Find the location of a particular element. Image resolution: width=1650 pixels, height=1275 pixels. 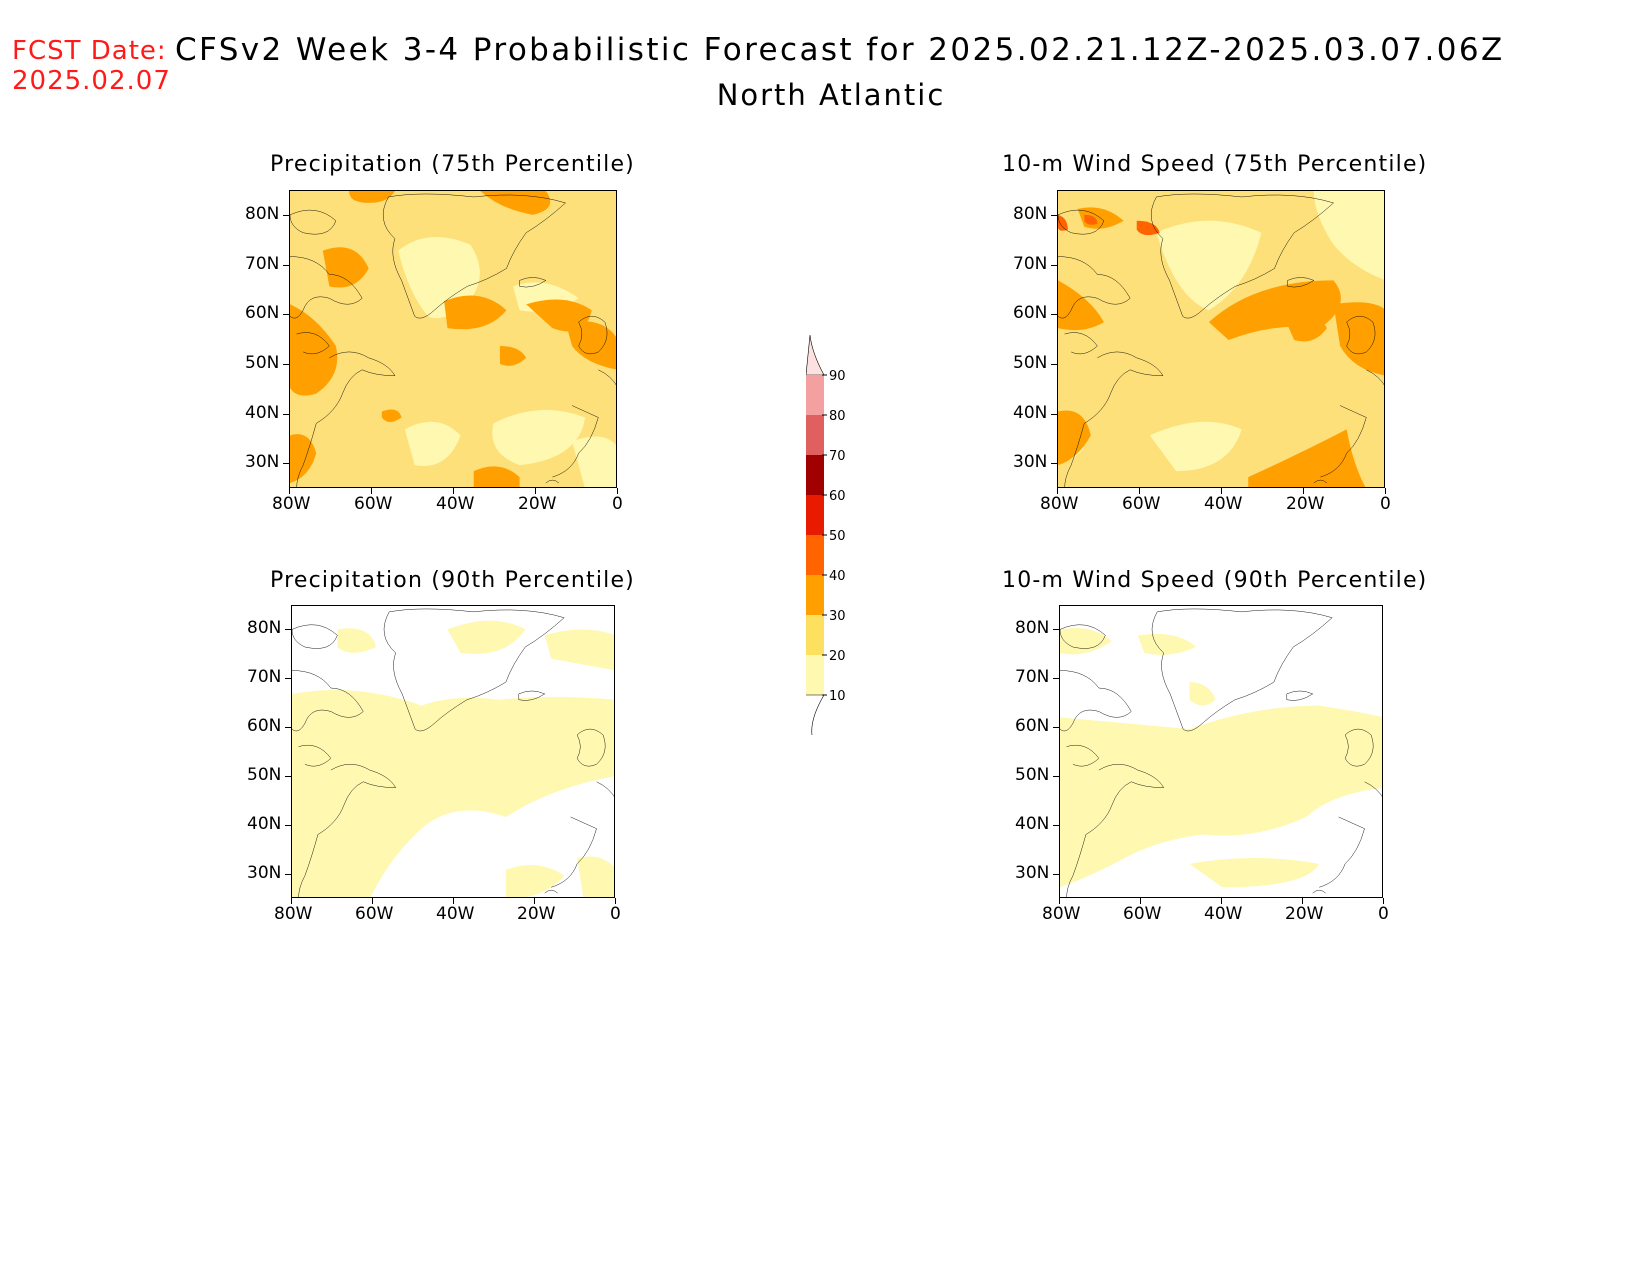

colorbar-label: 10 is located at coordinates (837, 696).